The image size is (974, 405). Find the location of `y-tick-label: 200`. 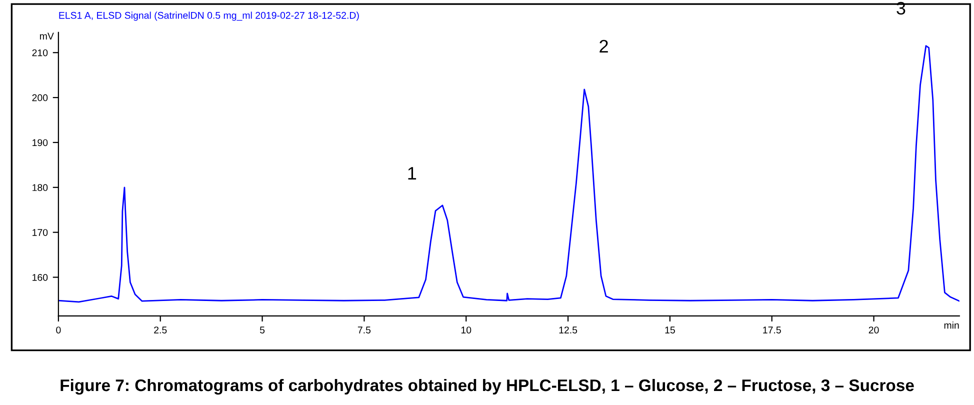

y-tick-label: 200 is located at coordinates (40, 98).